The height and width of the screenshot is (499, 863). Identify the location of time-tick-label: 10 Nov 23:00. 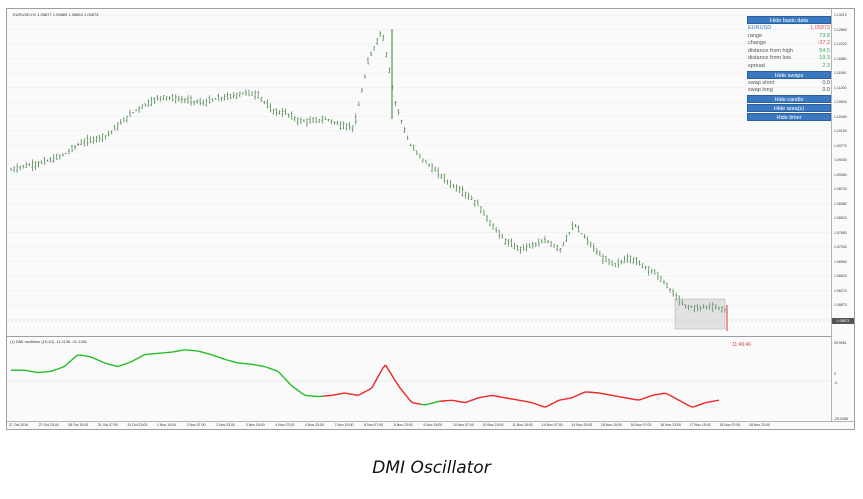
(493, 425).